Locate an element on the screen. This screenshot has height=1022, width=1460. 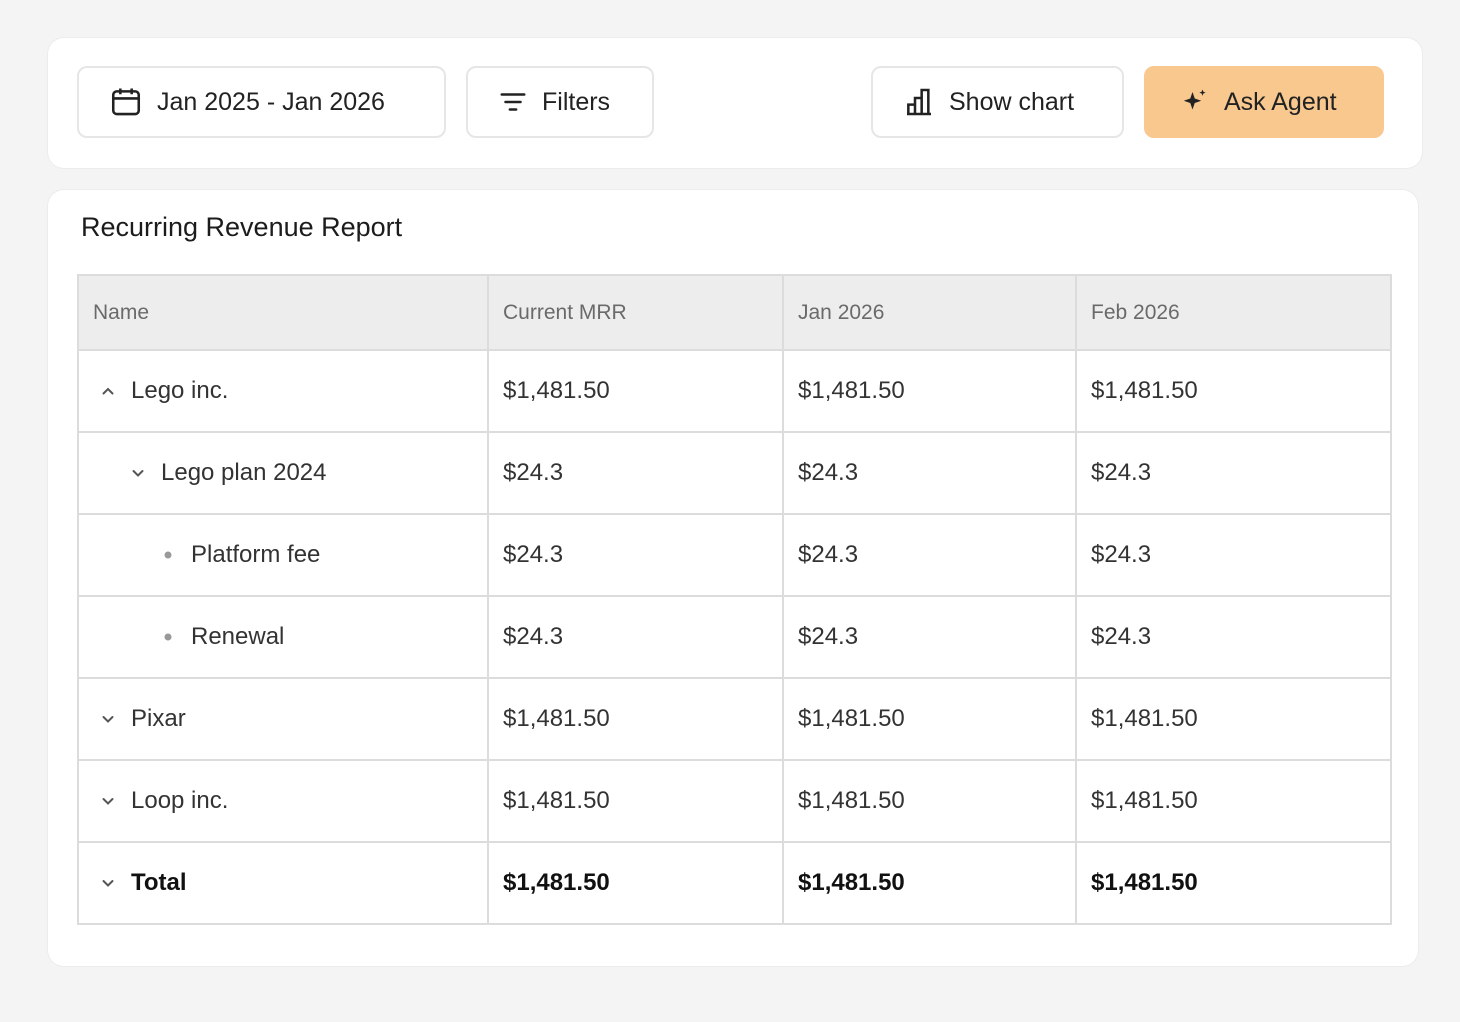
name-wrap: Lego inc. is located at coordinates (290, 391).